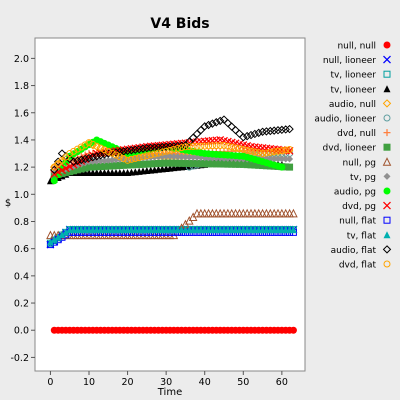 This screenshot has height=400, width=400. What do you see at coordinates (21, 249) in the screenshot?
I see `y-tick-label: 0.6` at bounding box center [21, 249].